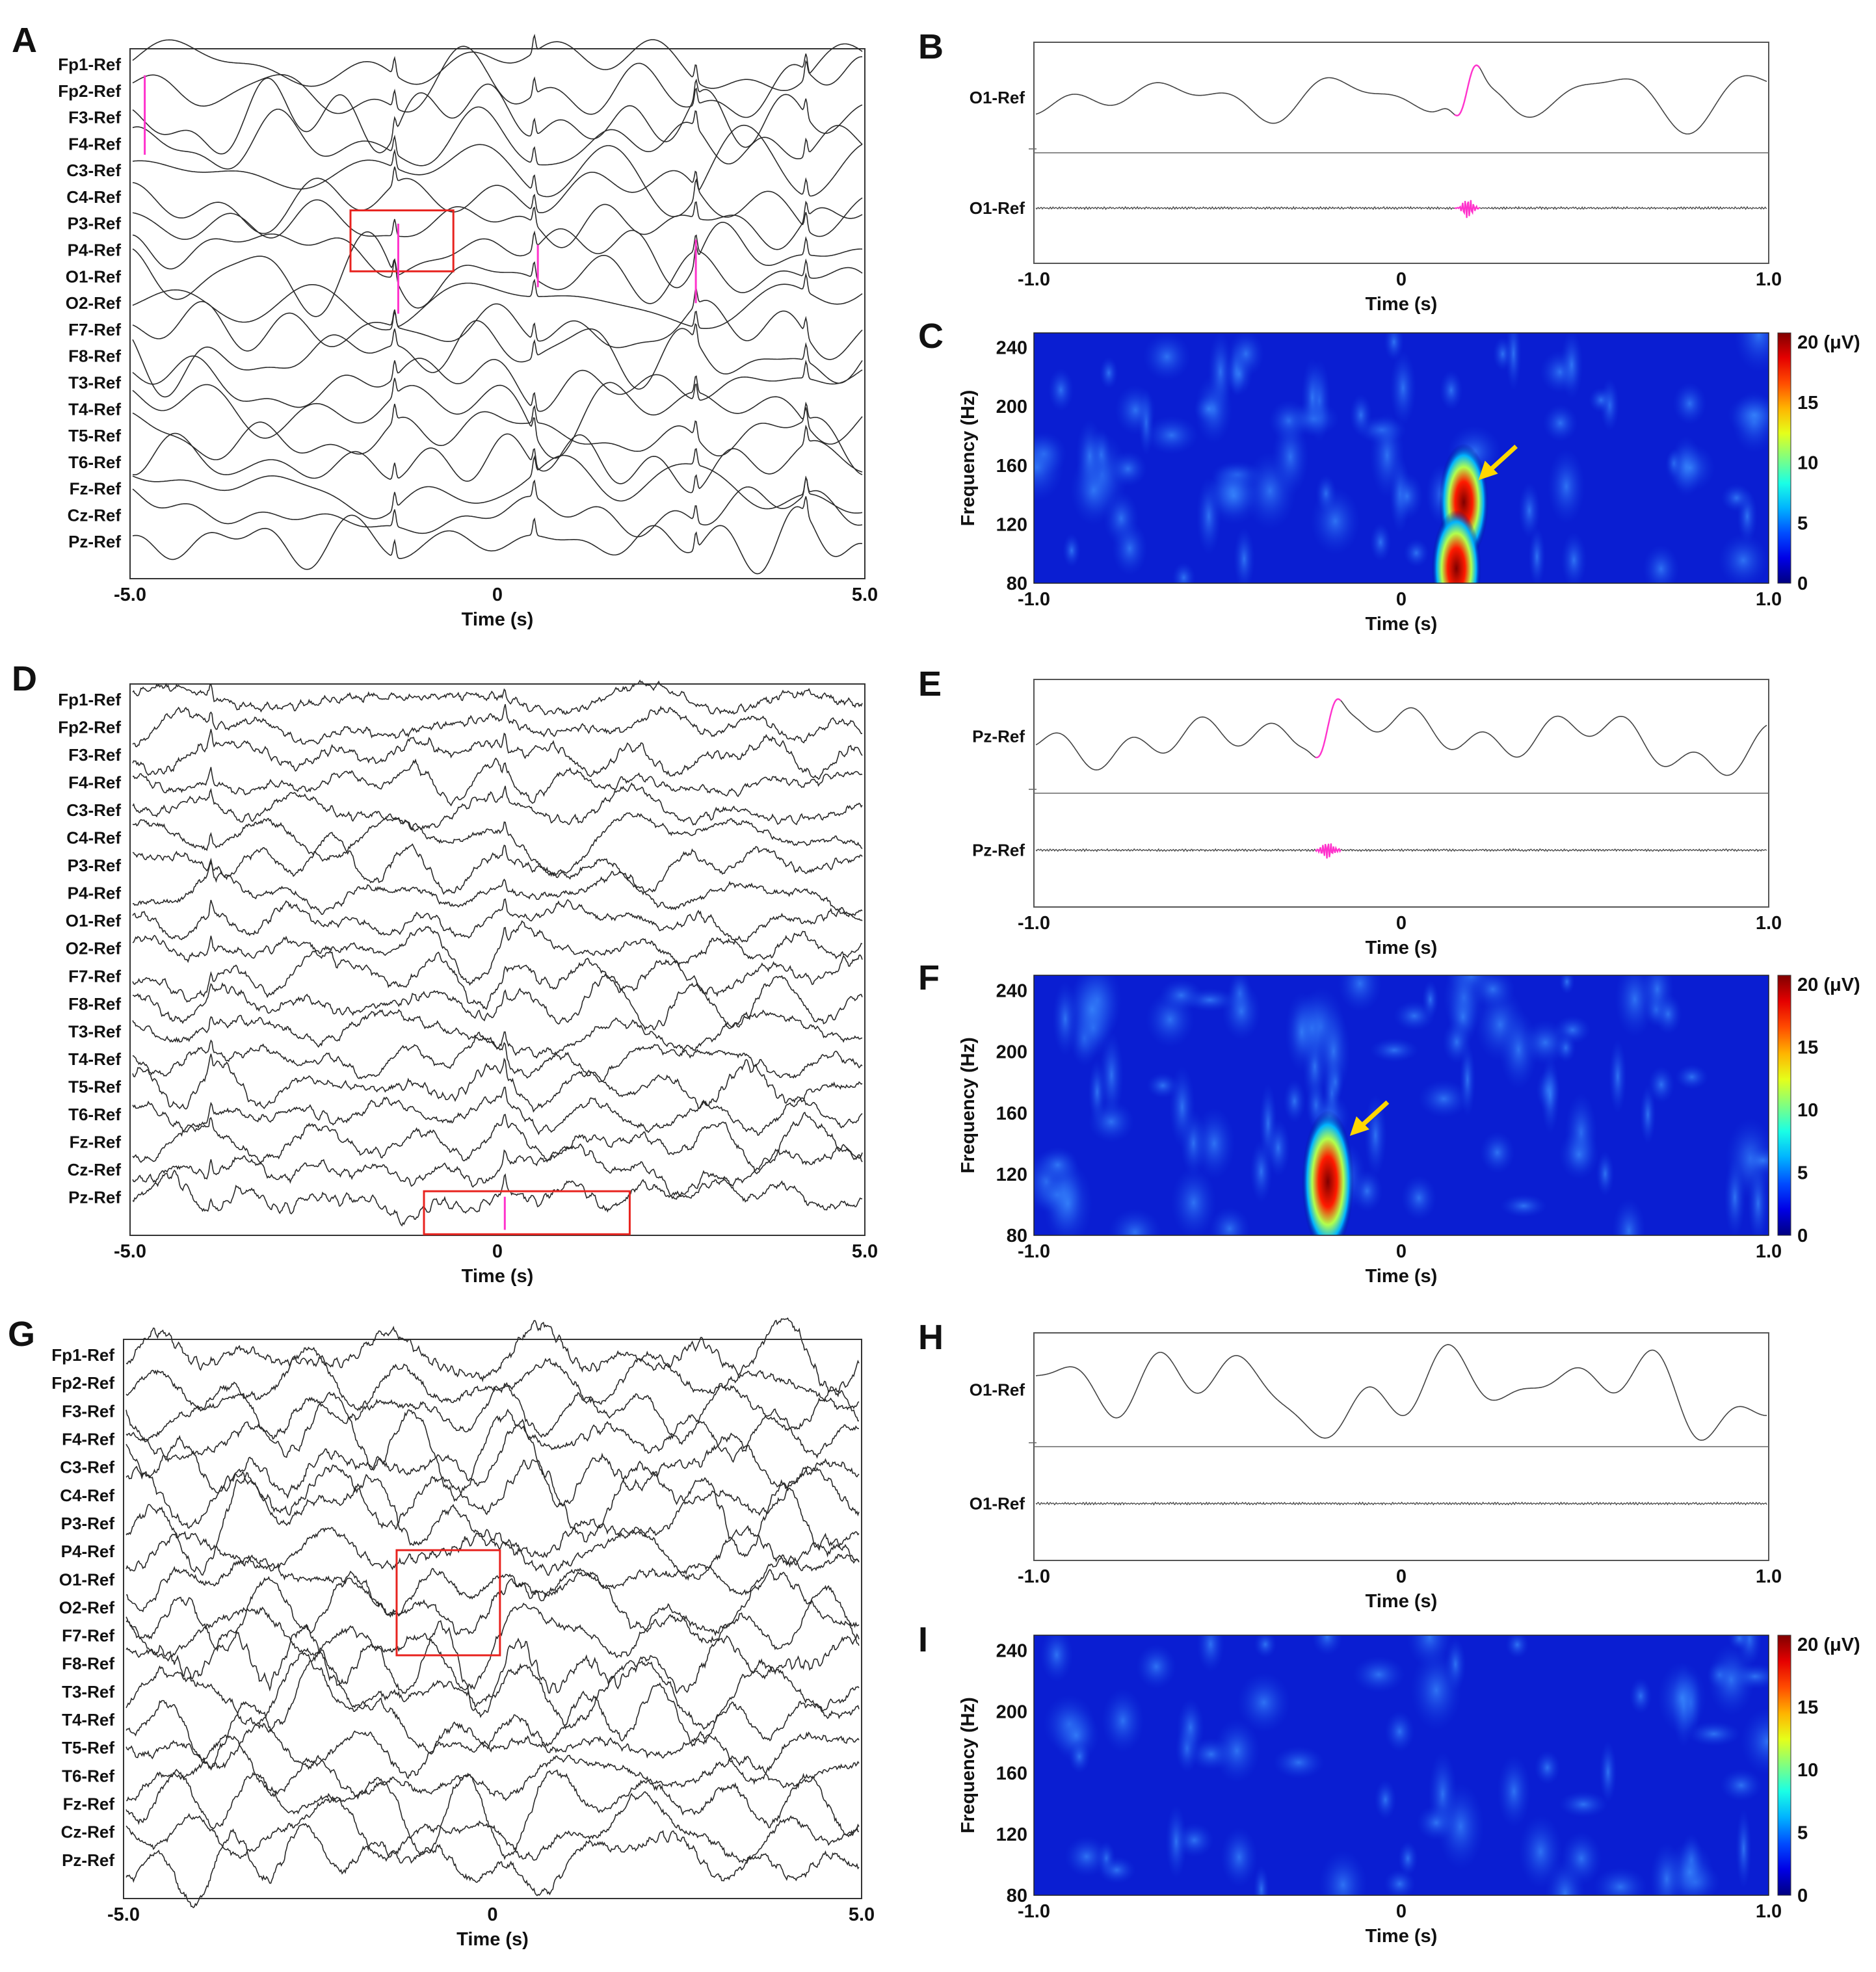 The height and width of the screenshot is (1972, 1876). What do you see at coordinates (89, 1805) in the screenshot?
I see `channel-label: Fz-Ref` at bounding box center [89, 1805].